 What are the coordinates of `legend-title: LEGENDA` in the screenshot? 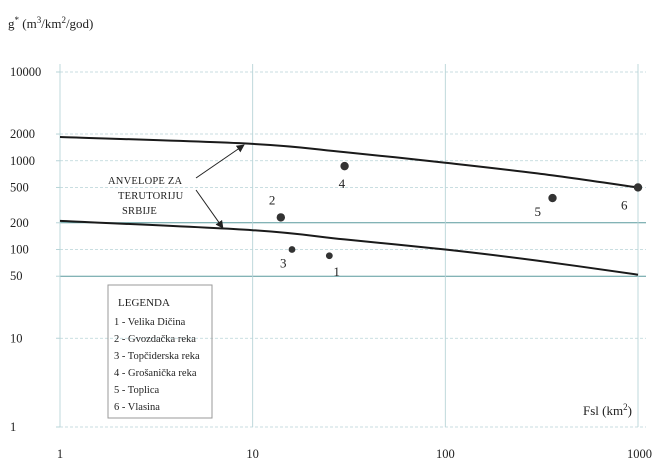 It's located at (144, 303).